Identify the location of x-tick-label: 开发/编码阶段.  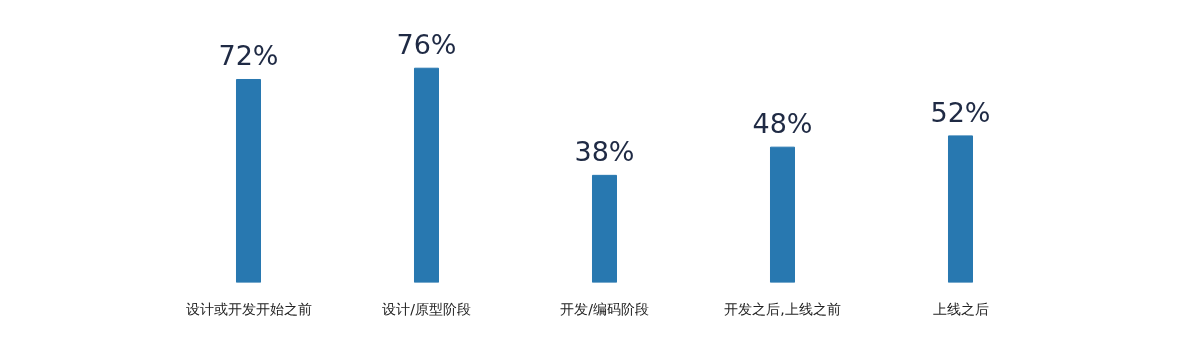
(604, 308).